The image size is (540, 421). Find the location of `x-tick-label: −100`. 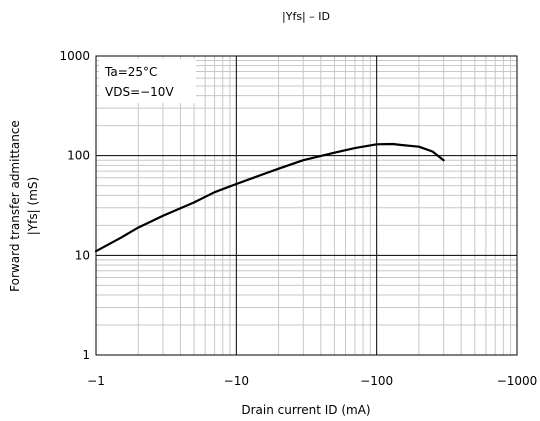

x-tick-label: −100 is located at coordinates (376, 381).